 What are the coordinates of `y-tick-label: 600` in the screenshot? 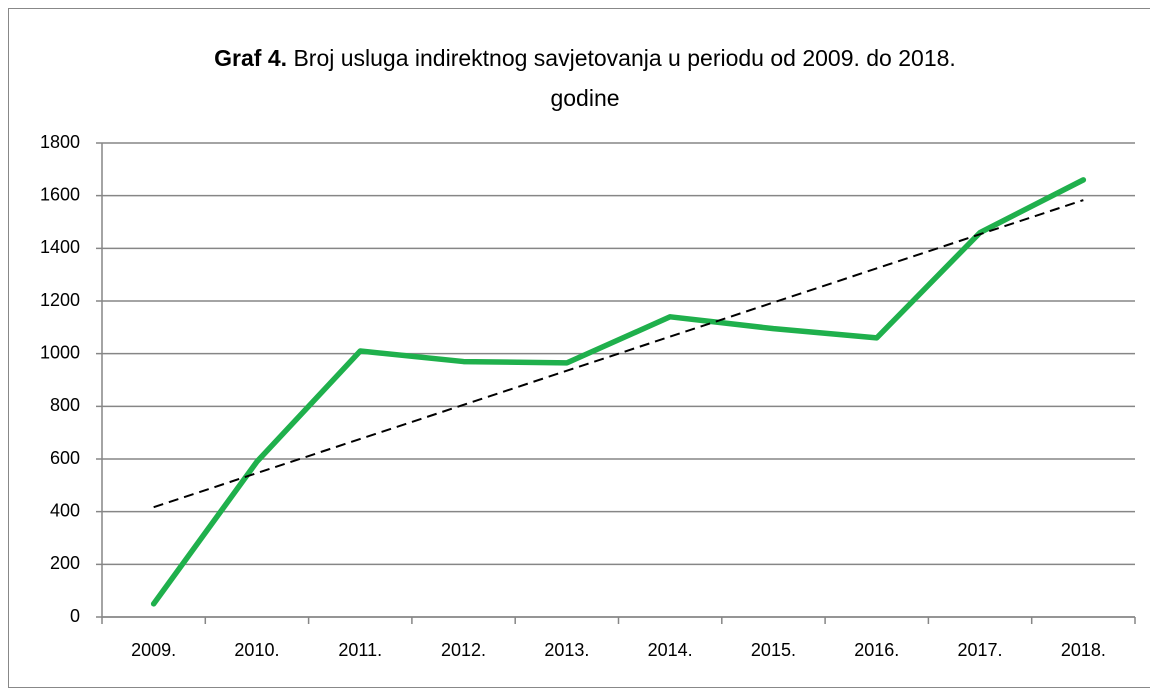 It's located at (65, 458).